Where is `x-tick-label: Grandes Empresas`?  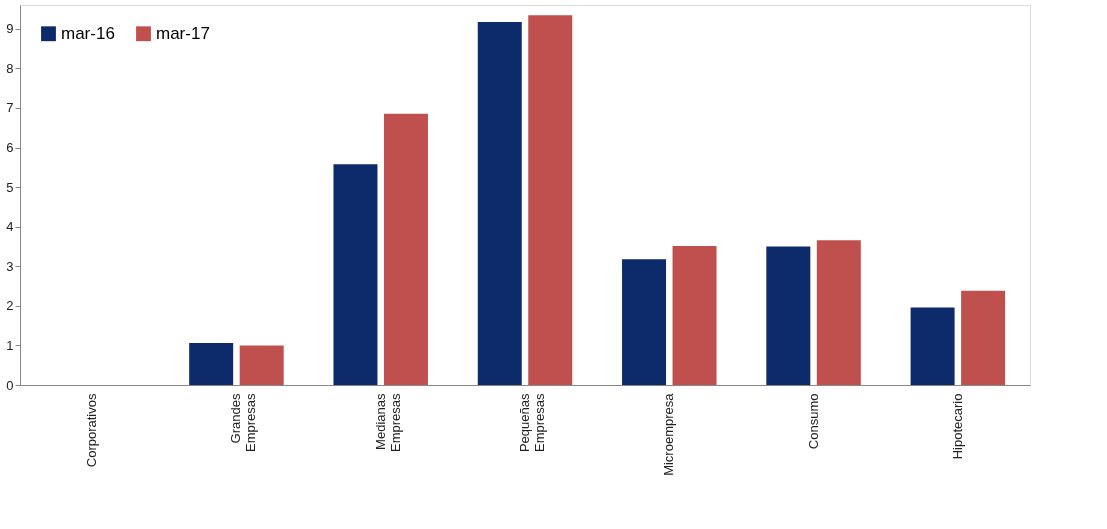
x-tick-label: Grandes Empresas is located at coordinates (243, 423).